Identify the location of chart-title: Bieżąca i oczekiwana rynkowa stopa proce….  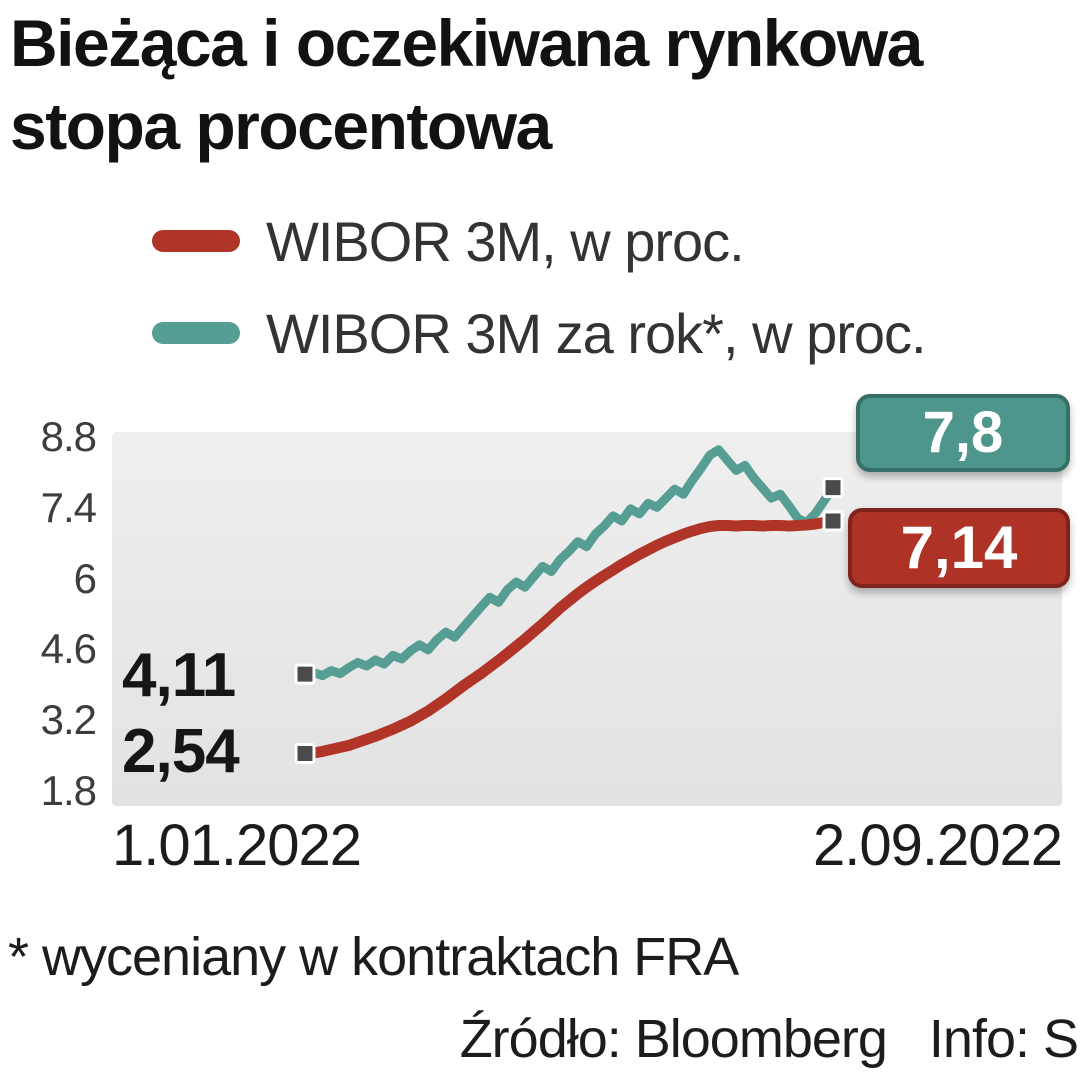
(466, 85).